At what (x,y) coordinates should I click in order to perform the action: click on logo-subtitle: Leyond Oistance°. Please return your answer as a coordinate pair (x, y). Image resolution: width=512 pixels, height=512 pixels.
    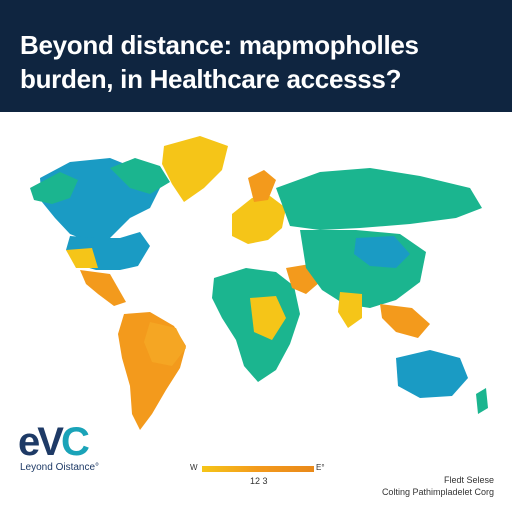
    Looking at the image, I should click on (60, 467).